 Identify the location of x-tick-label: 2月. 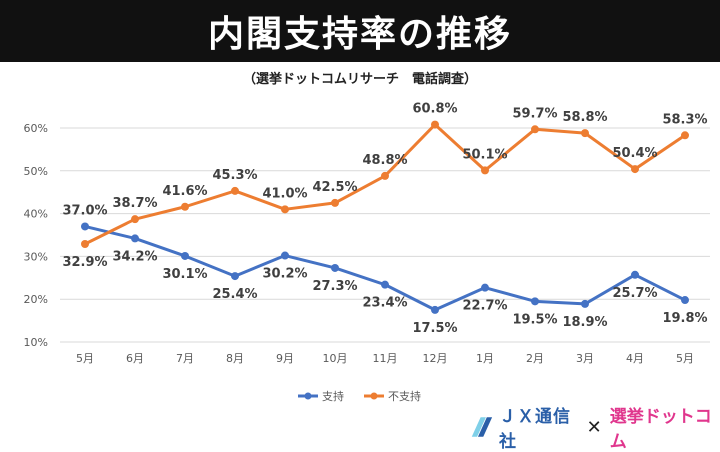
(535, 358).